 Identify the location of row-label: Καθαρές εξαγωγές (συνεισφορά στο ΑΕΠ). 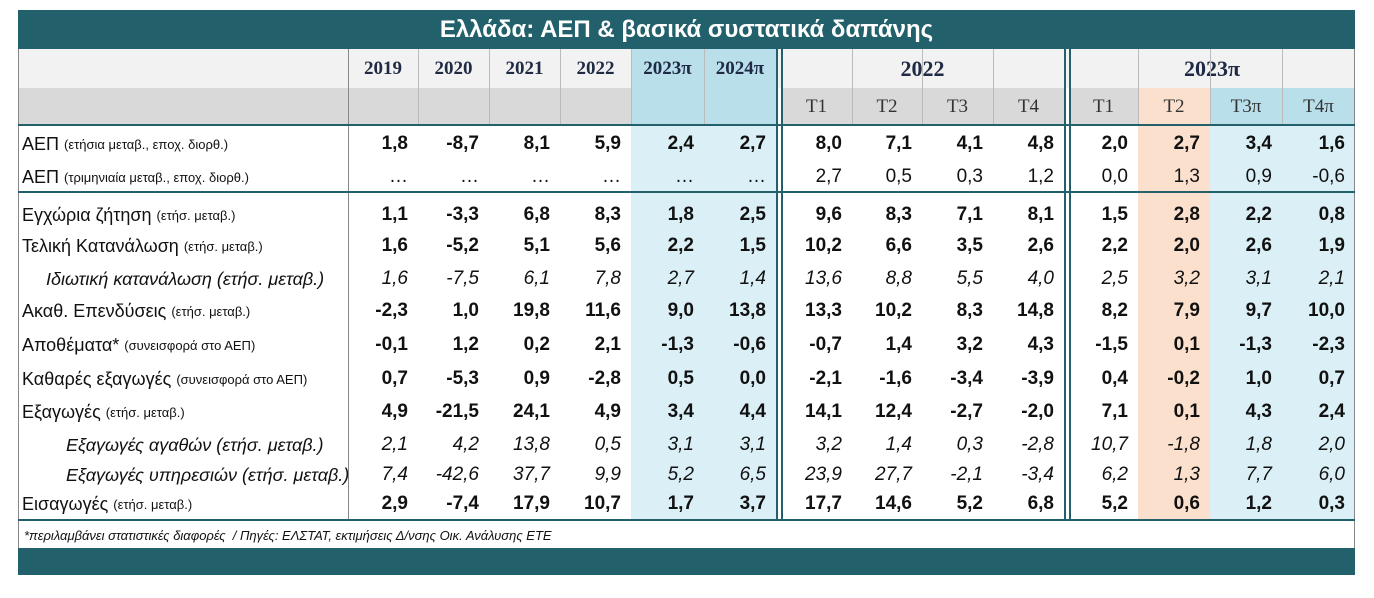
(185, 379).